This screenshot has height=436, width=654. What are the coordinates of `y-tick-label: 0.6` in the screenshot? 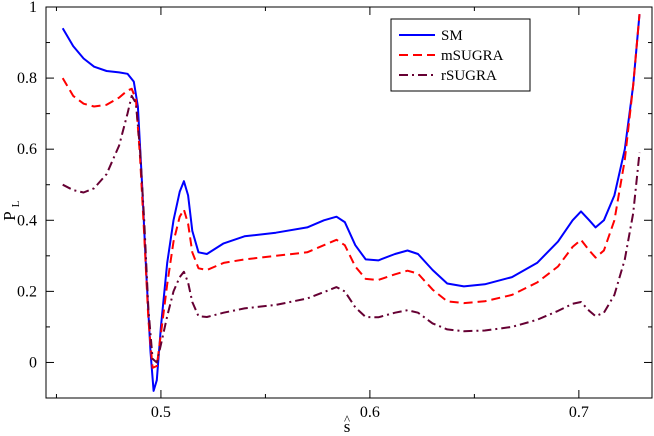 It's located at (27, 149).